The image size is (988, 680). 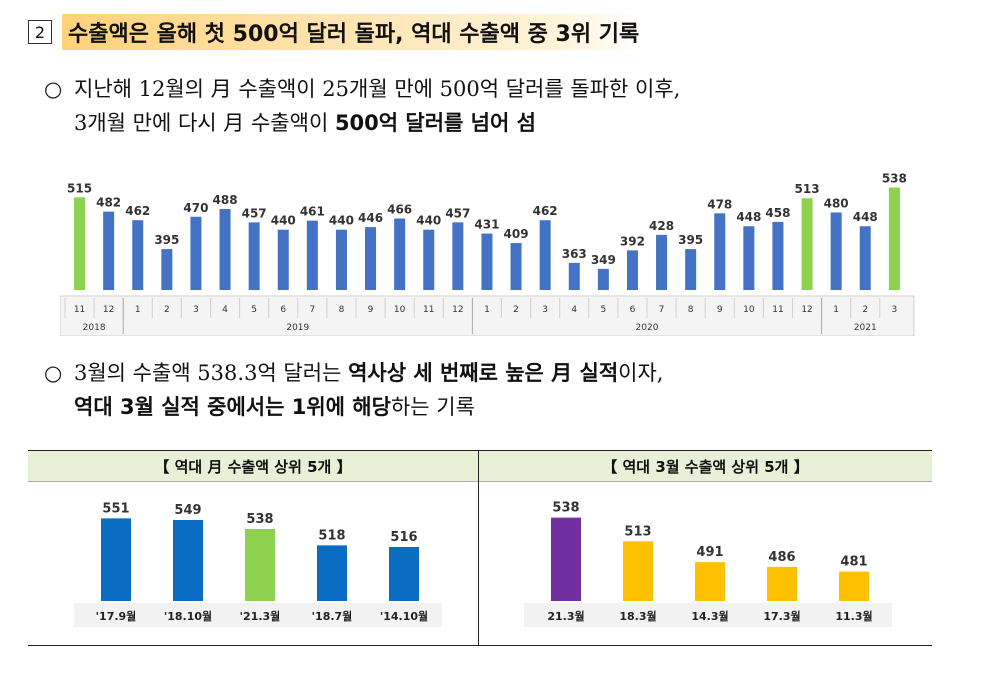 I want to click on bar-label-22: 478, so click(x=719, y=204).